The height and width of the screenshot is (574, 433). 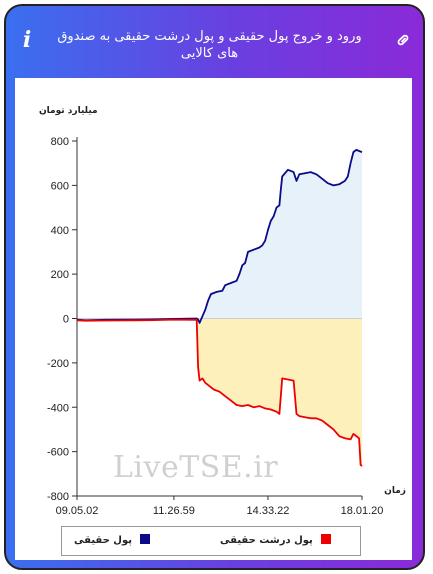 I want to click on x-tick-label: 11.26.59, so click(x=174, y=511).